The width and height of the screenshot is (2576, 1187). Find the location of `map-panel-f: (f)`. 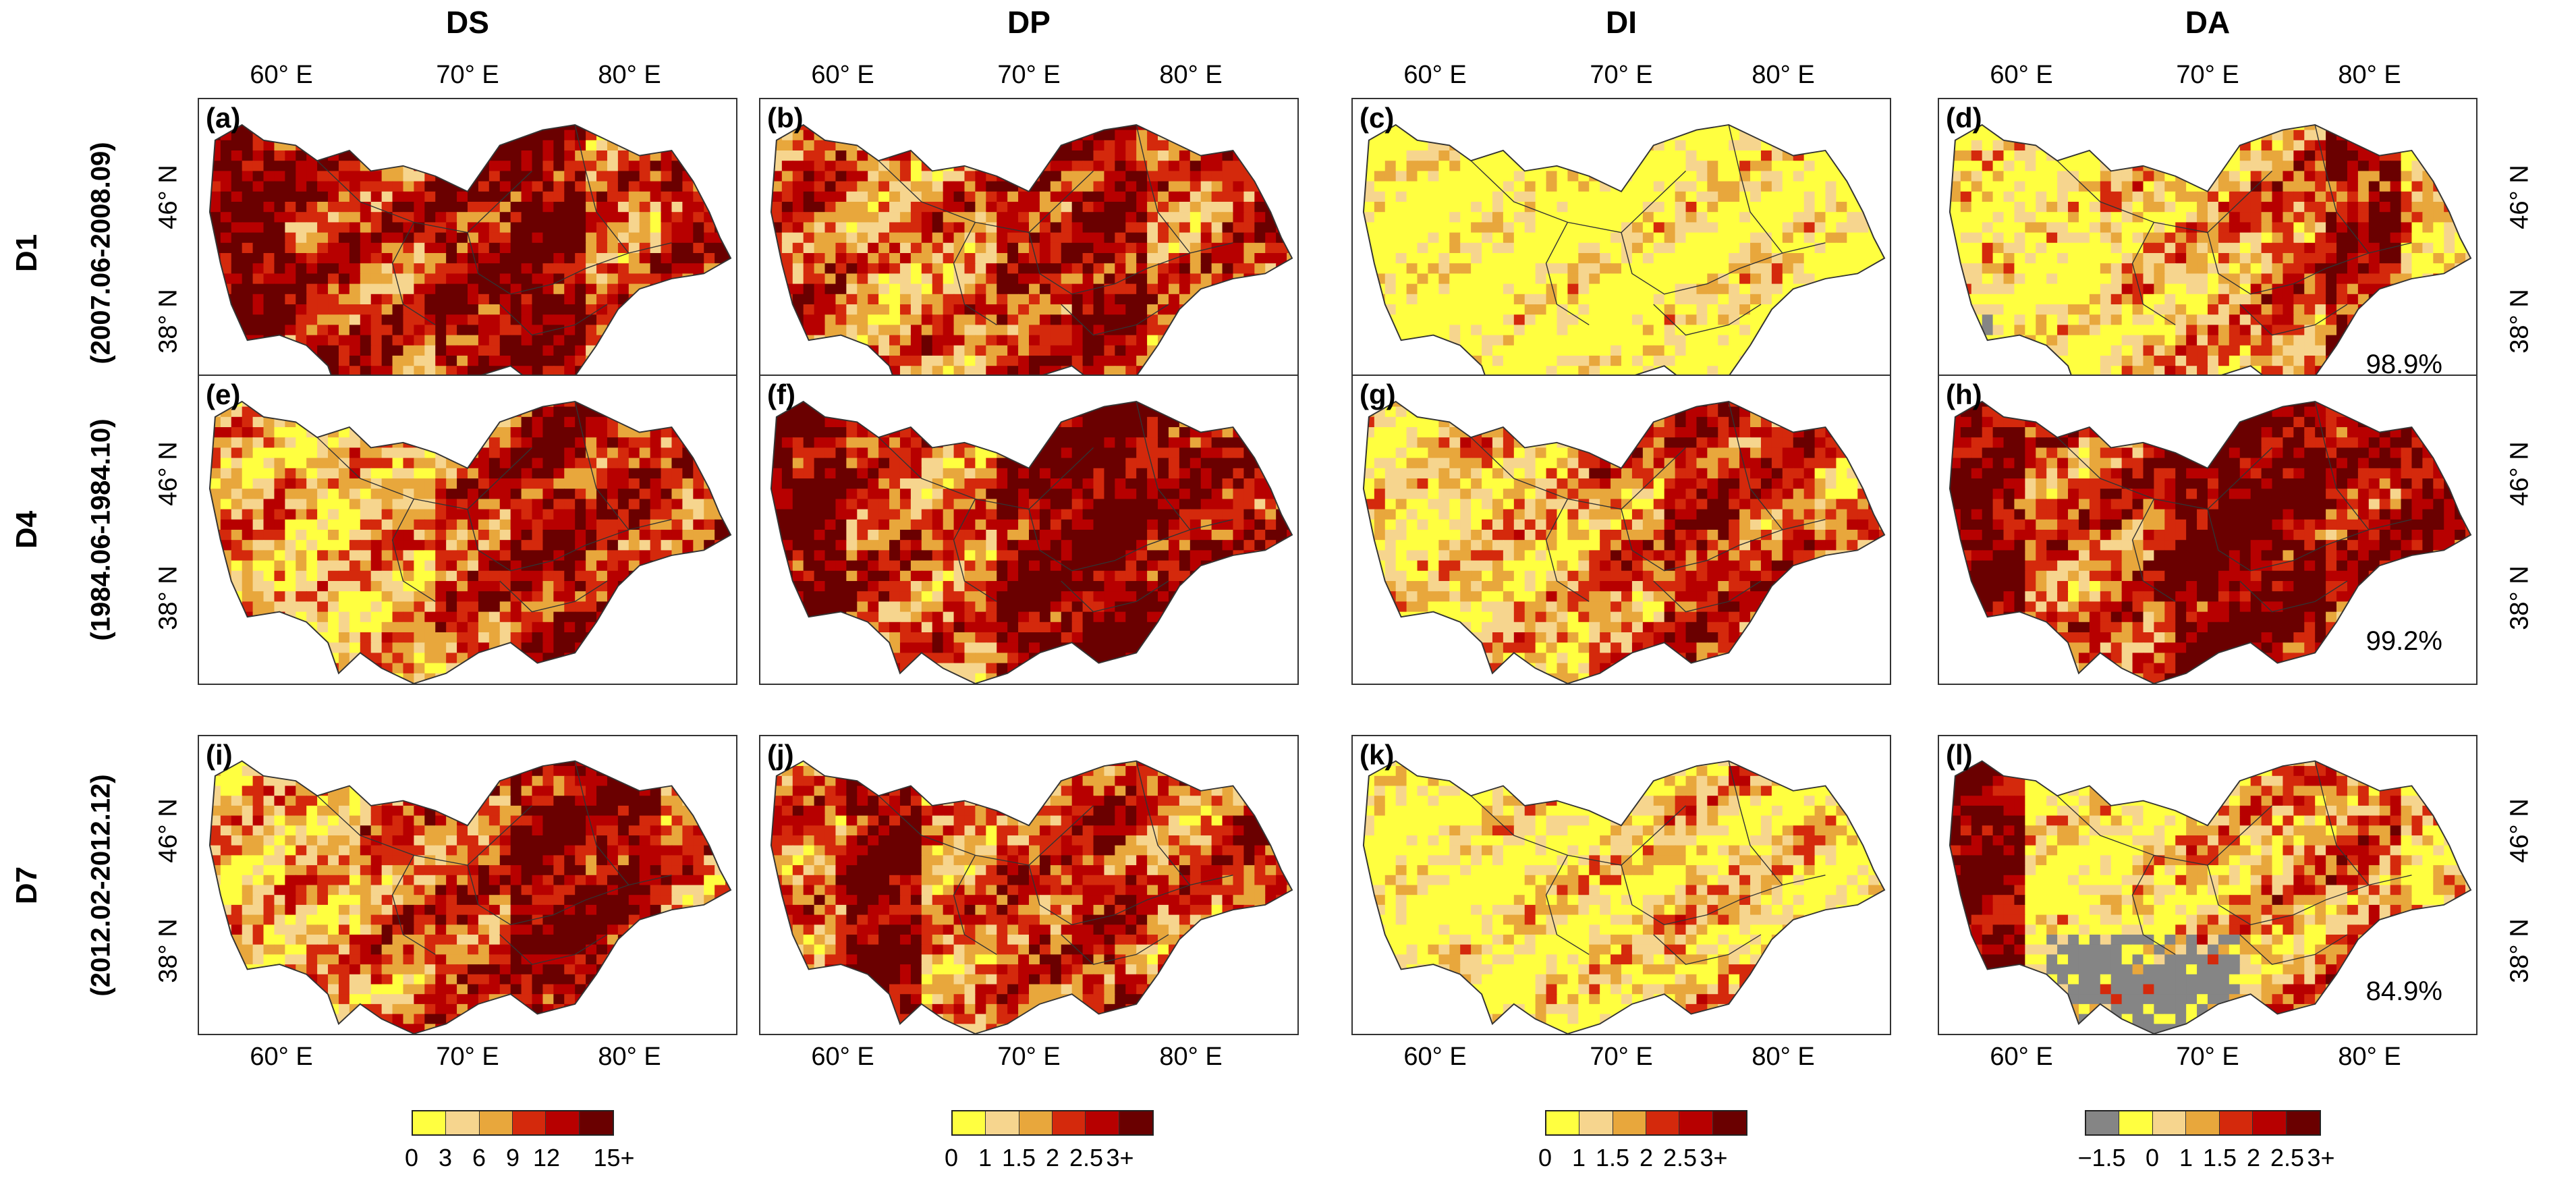

map-panel-f: (f) is located at coordinates (1029, 530).